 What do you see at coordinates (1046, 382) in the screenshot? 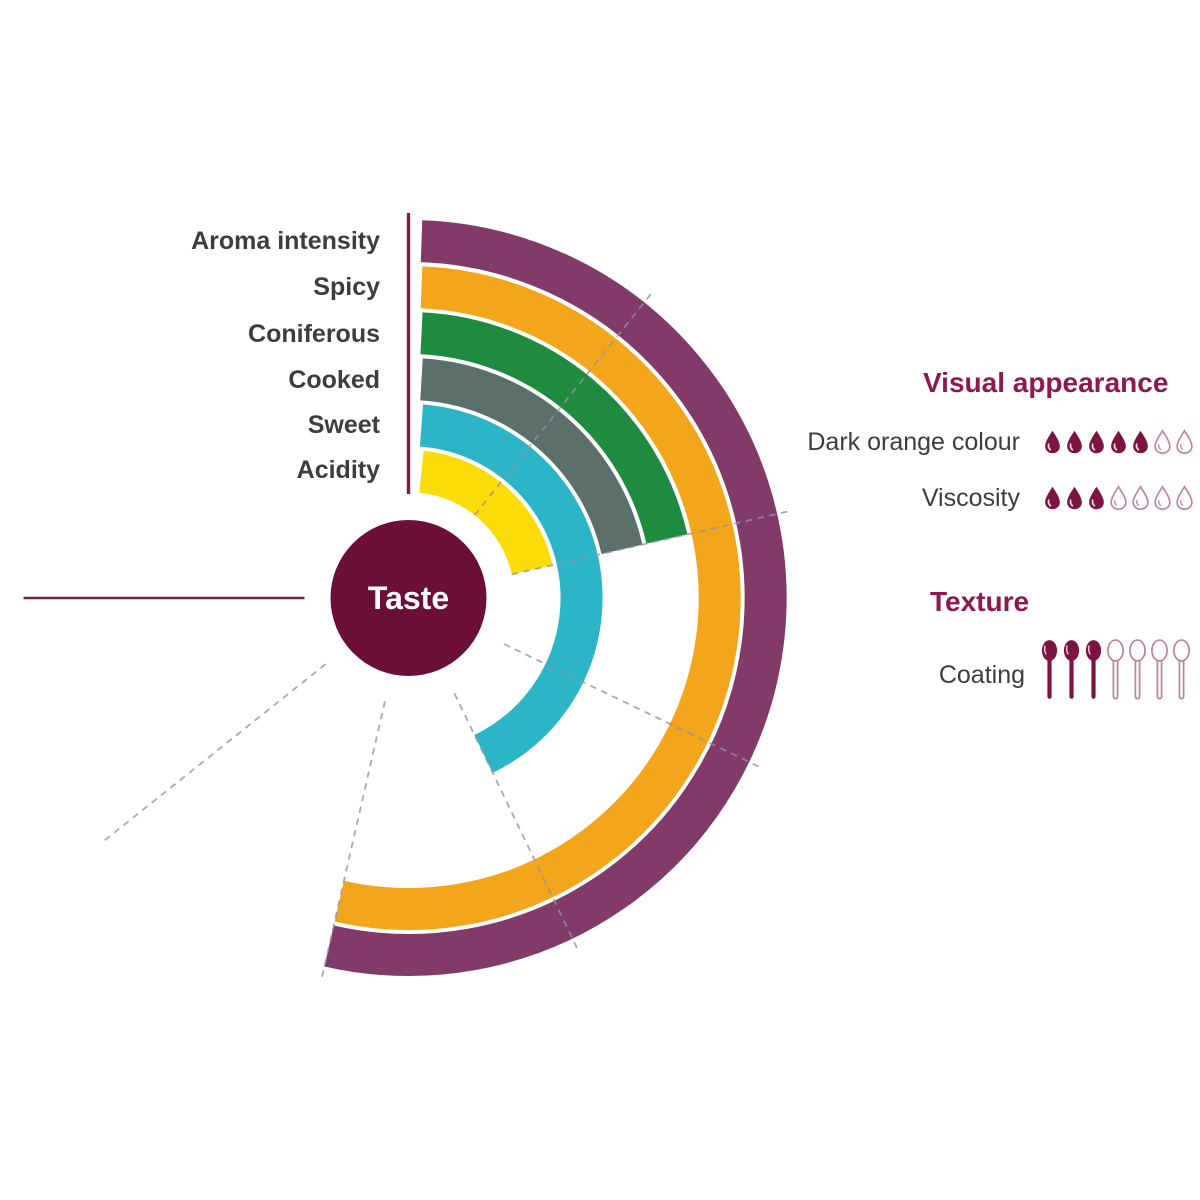
I see `section-title-visual-appearance: Visual appearance` at bounding box center [1046, 382].